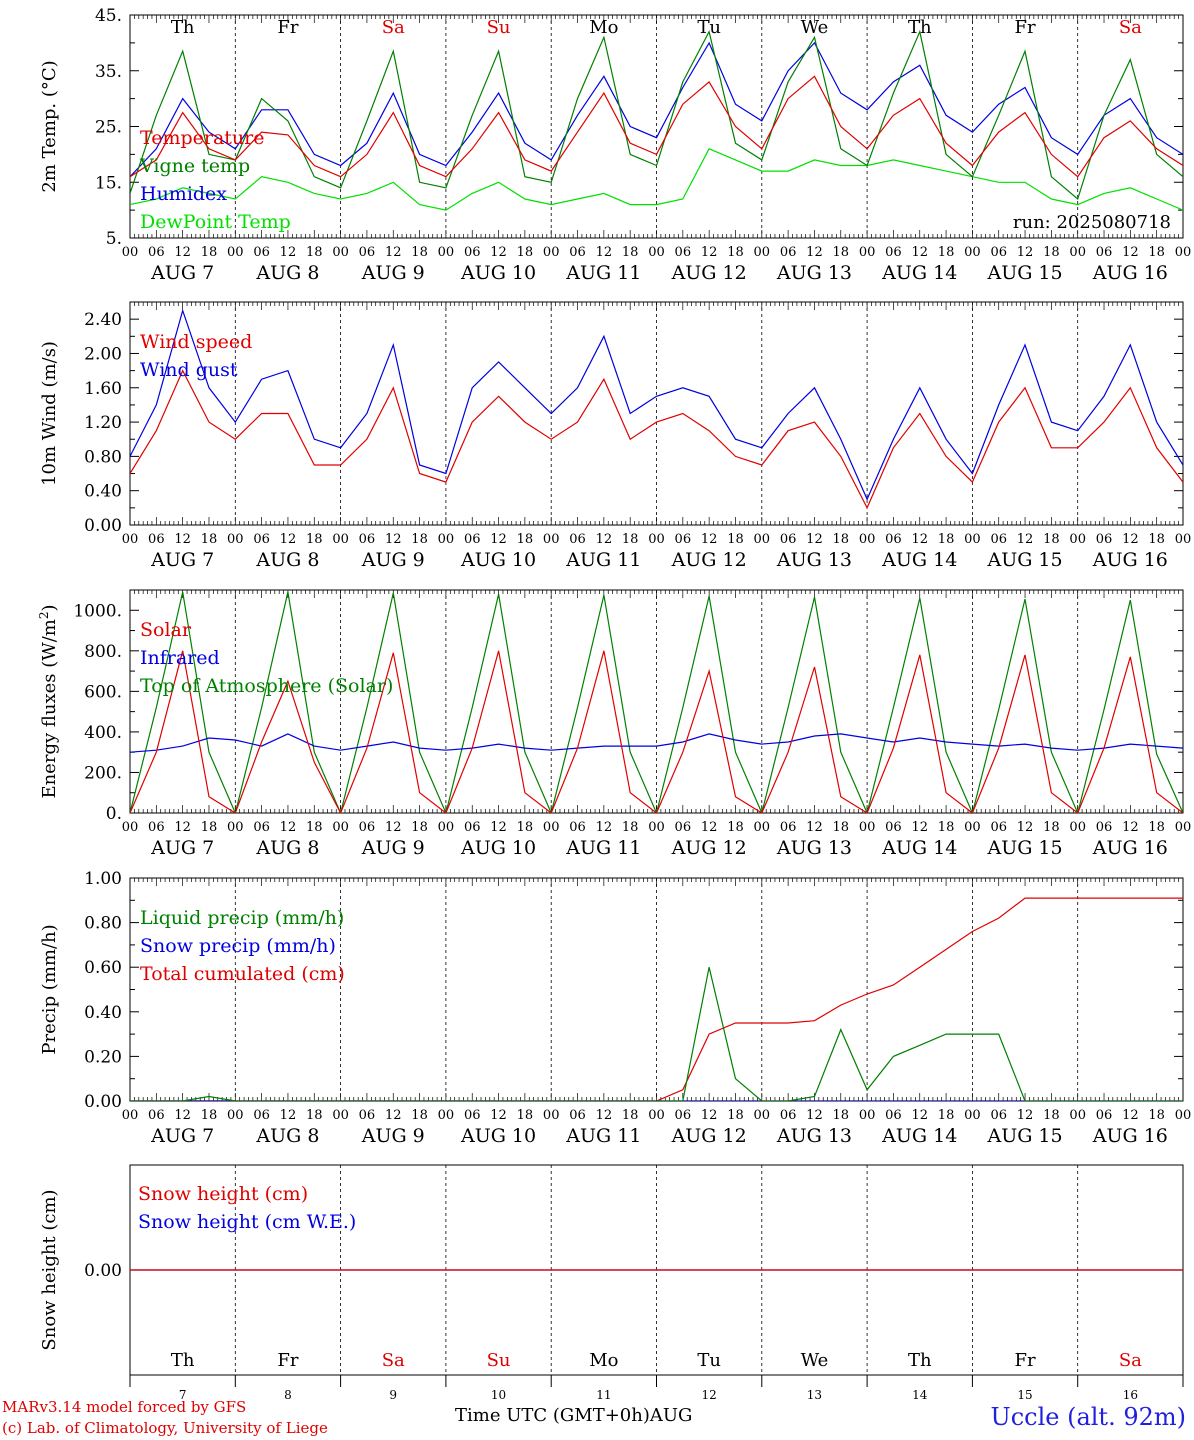  I want to click on day-number: 10, so click(498, 1395).